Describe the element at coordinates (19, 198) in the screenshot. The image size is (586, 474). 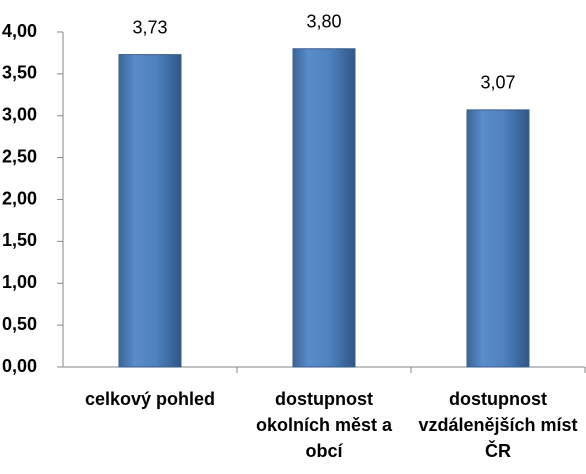
I see `y-tick-label: 2,00` at that location.